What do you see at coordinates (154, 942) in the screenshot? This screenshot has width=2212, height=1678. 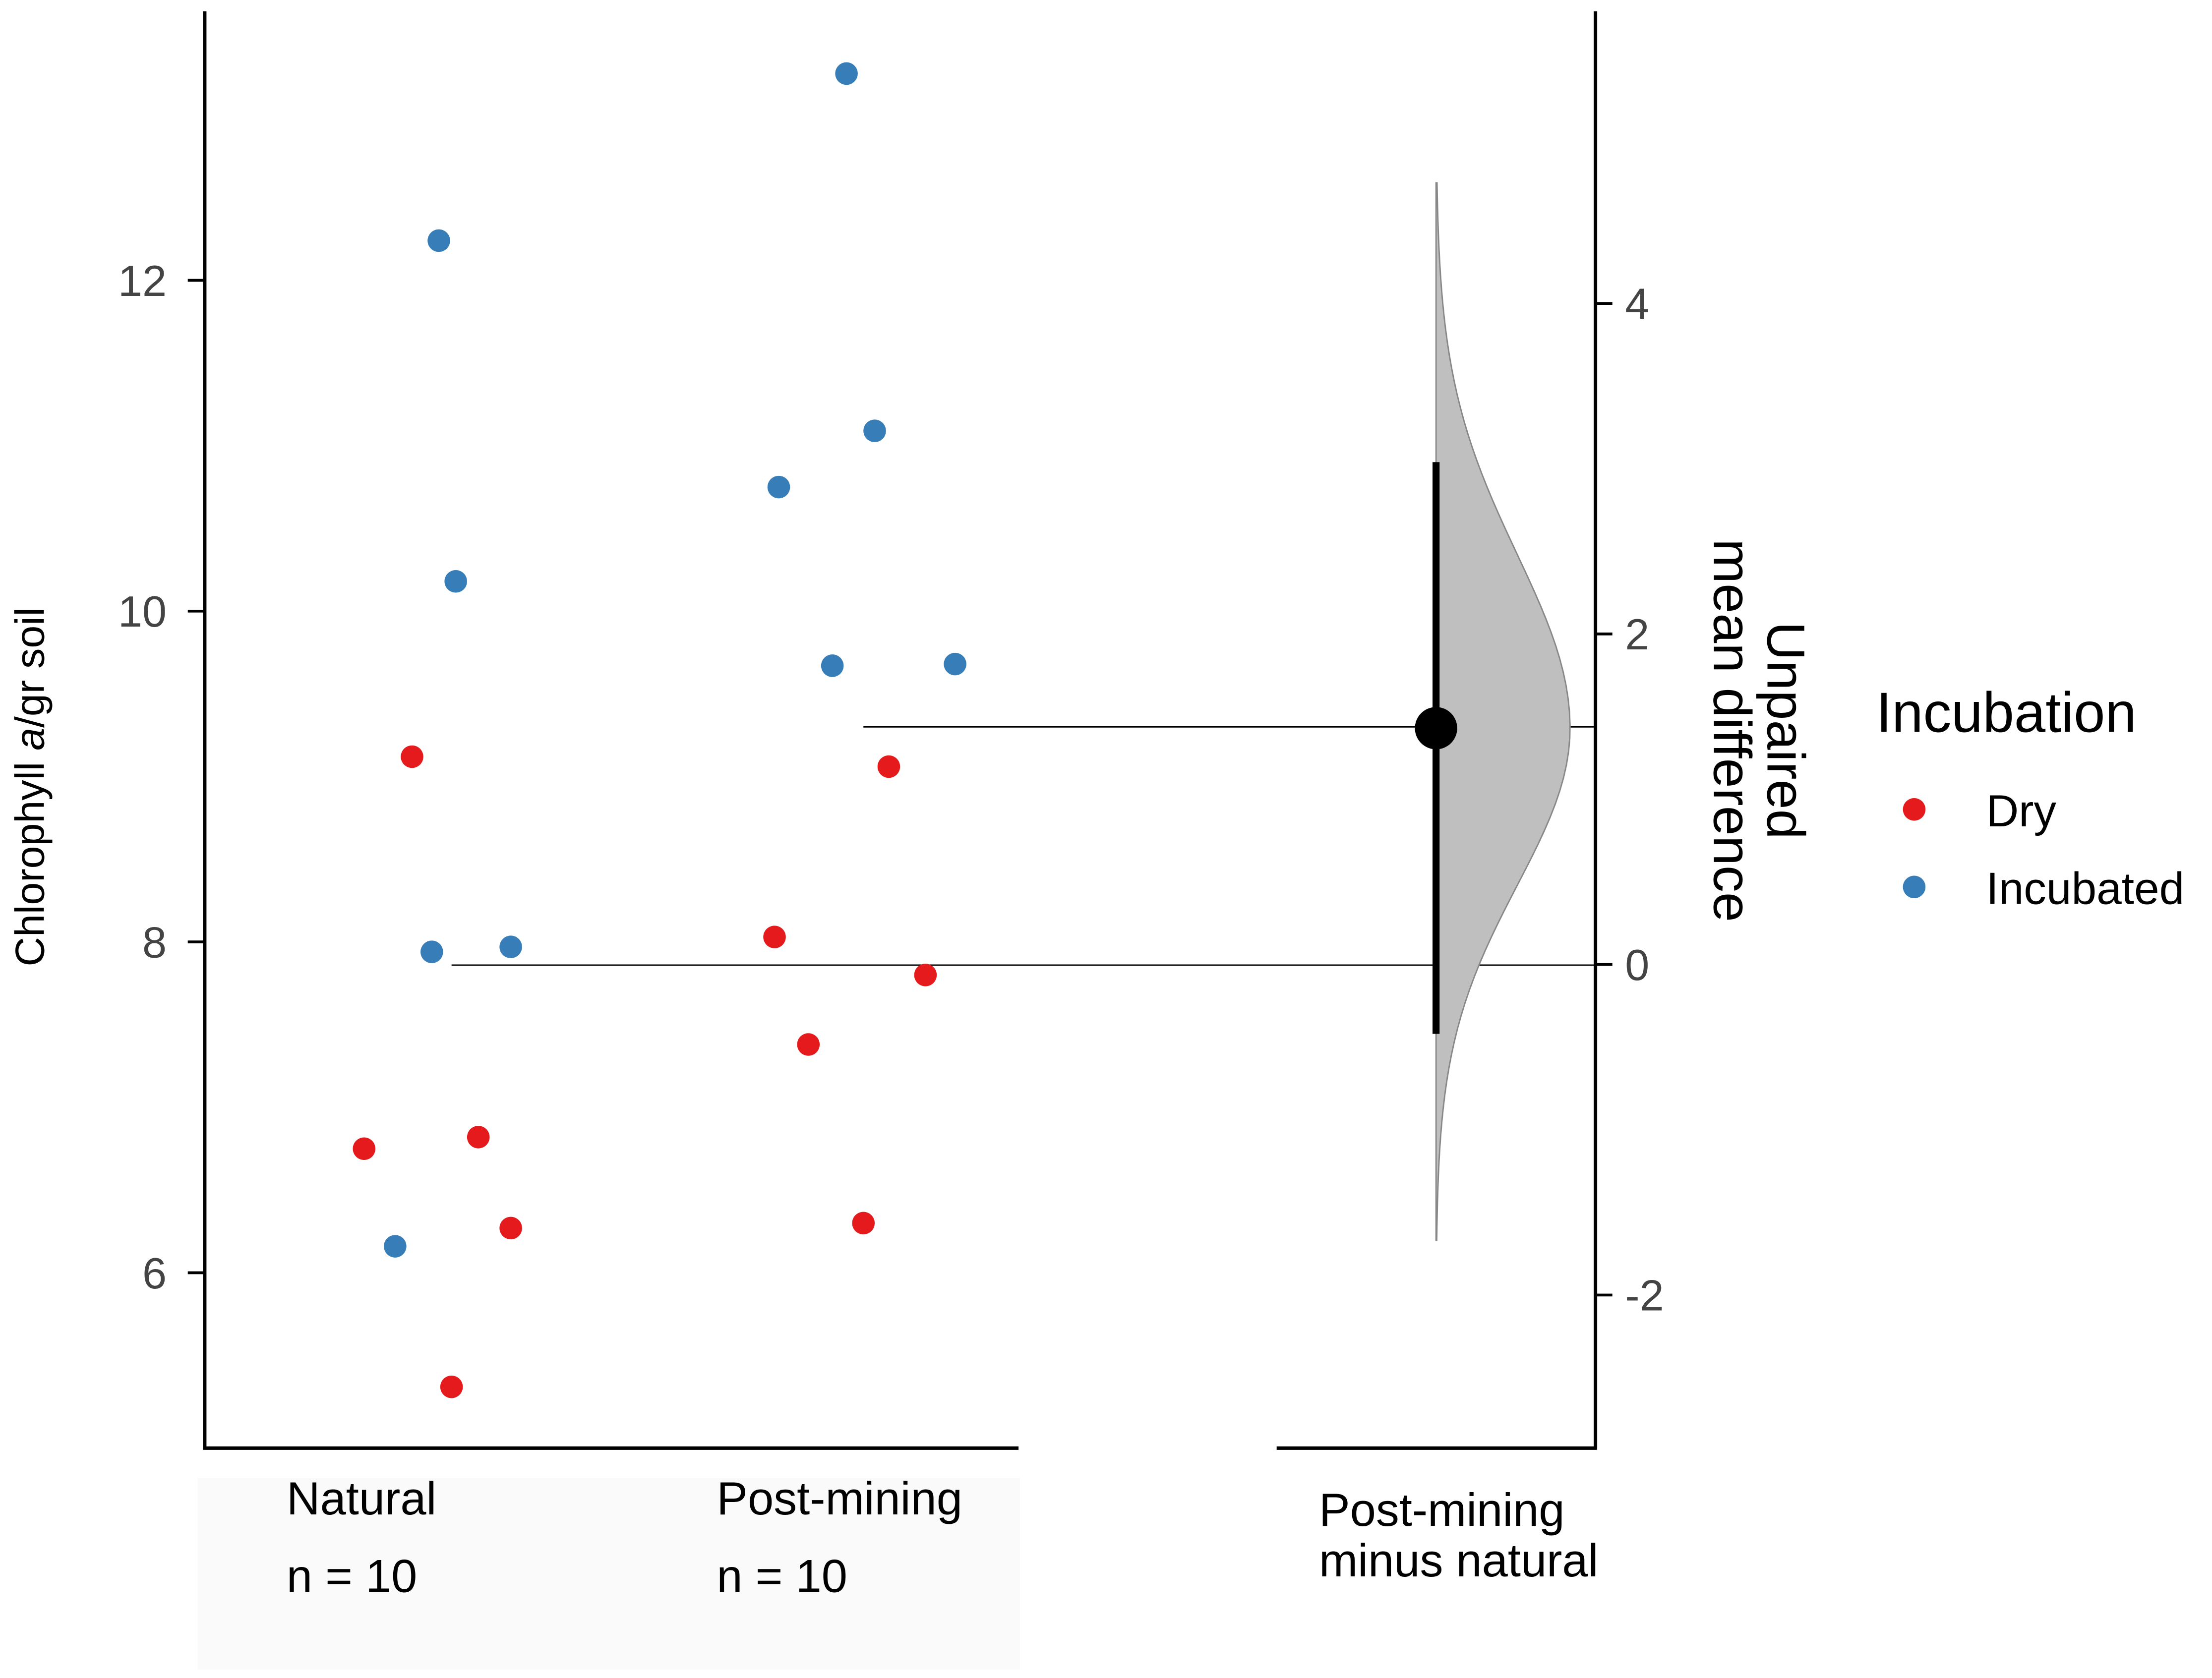 I see `left-tick-label: 8` at bounding box center [154, 942].